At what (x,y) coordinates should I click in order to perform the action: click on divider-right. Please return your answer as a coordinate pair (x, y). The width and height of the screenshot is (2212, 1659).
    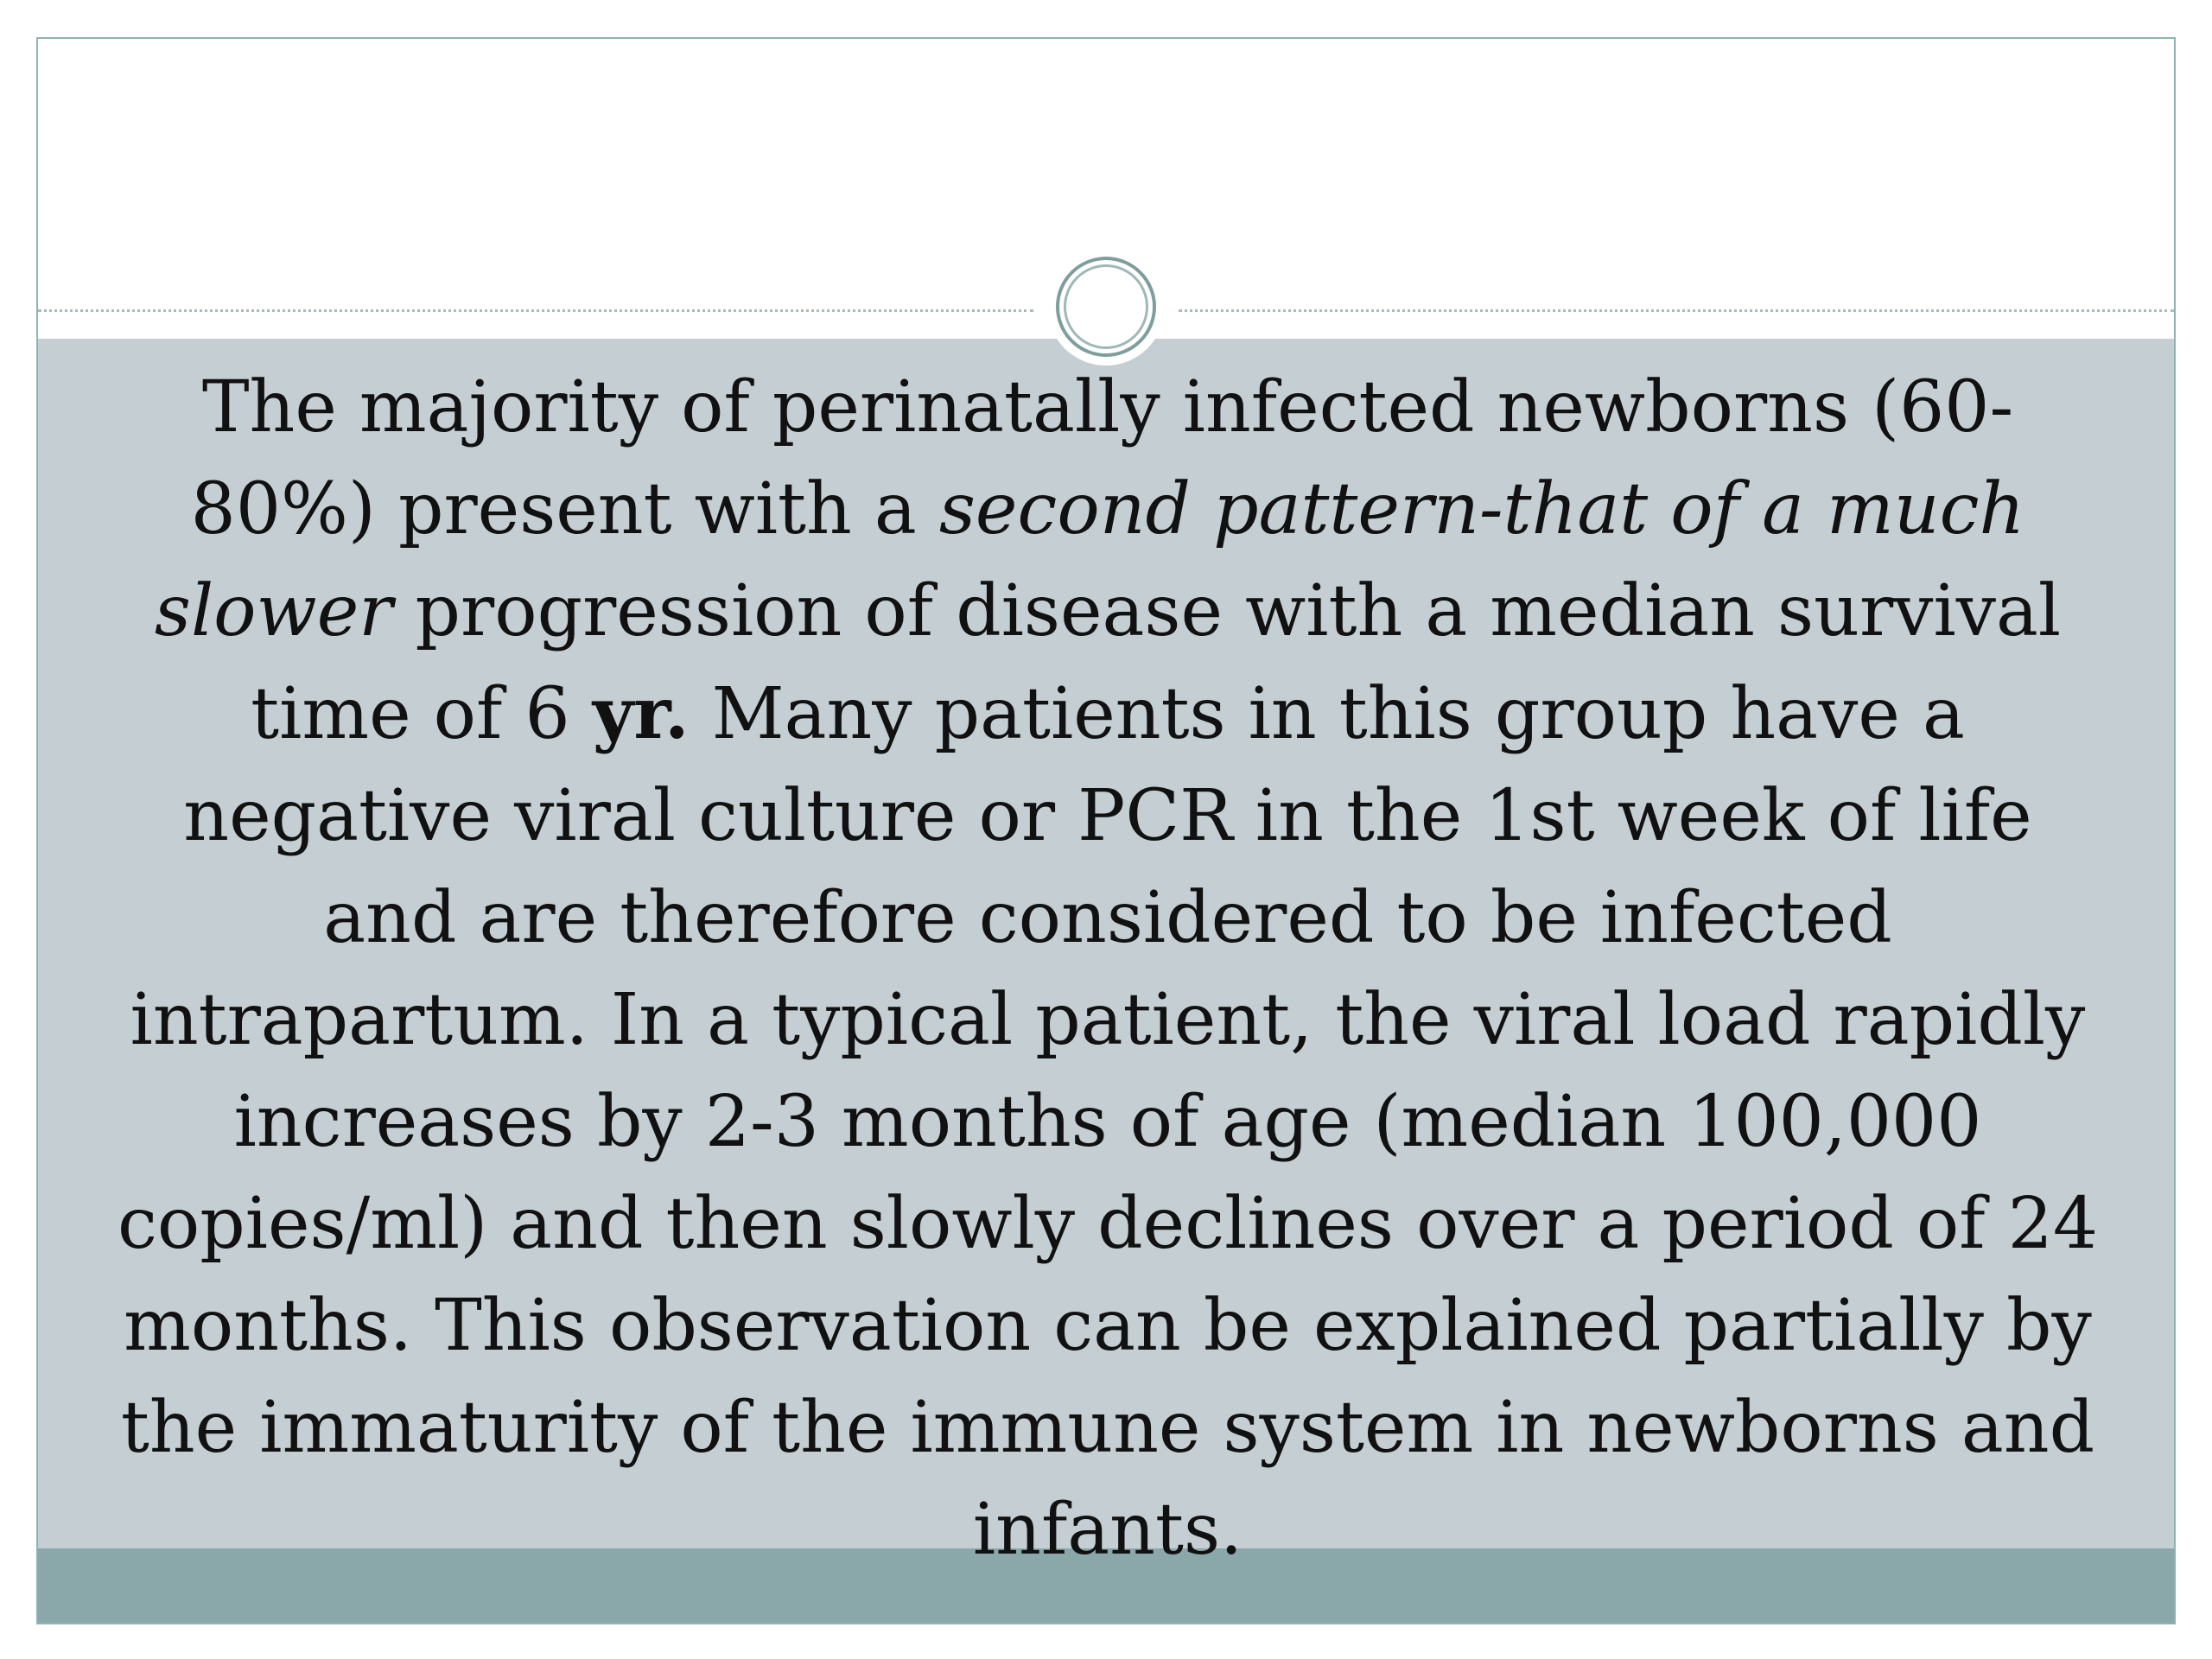
    Looking at the image, I should click on (1676, 310).